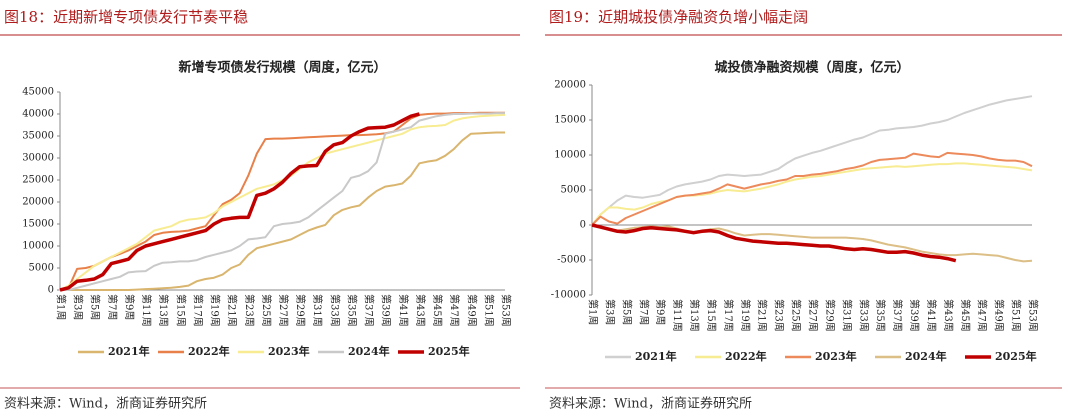  I want to click on y-tick-label: 25000, so click(38, 180).